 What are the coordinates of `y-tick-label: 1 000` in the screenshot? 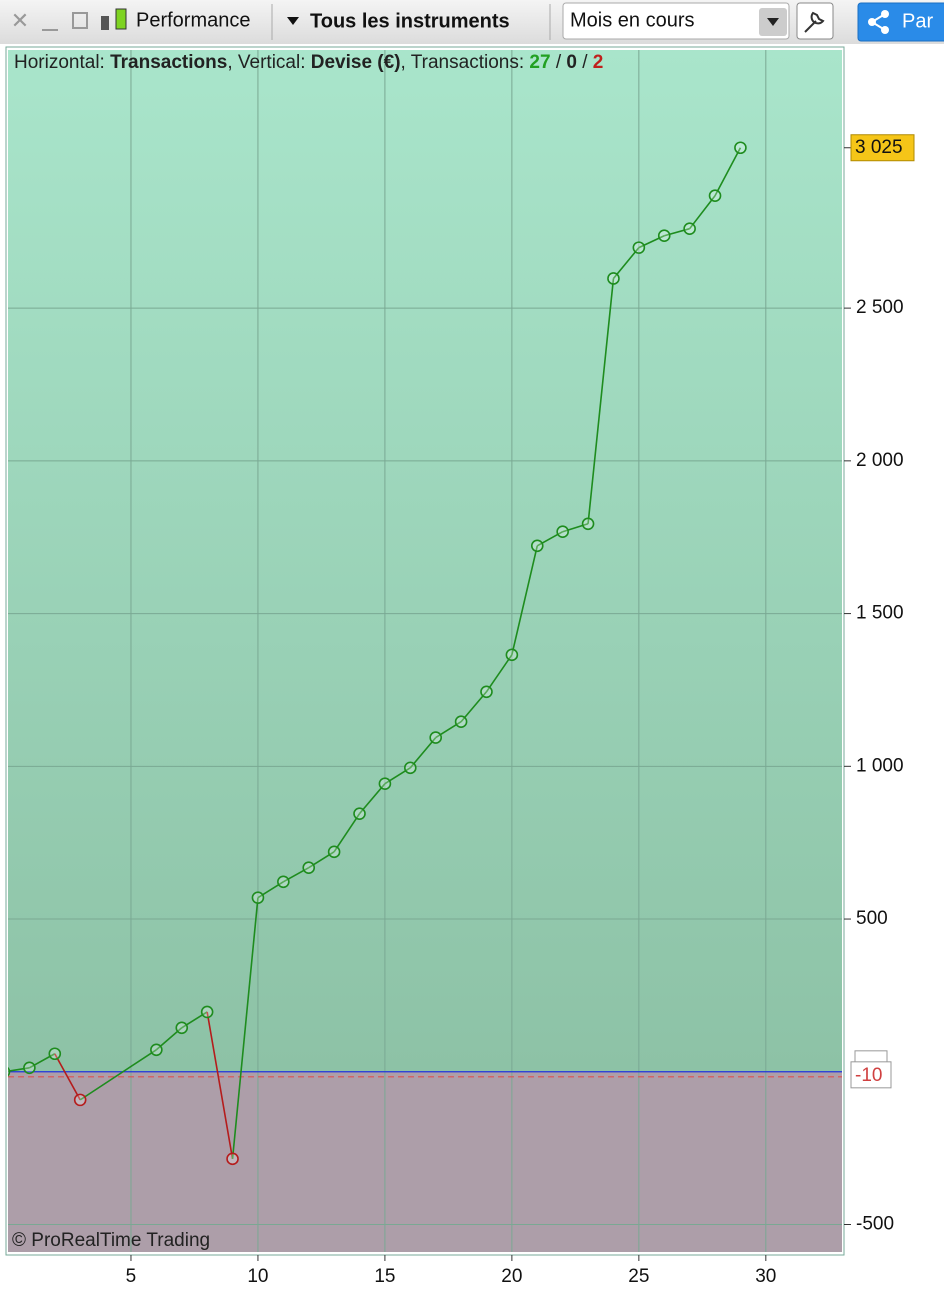 It's located at (880, 765).